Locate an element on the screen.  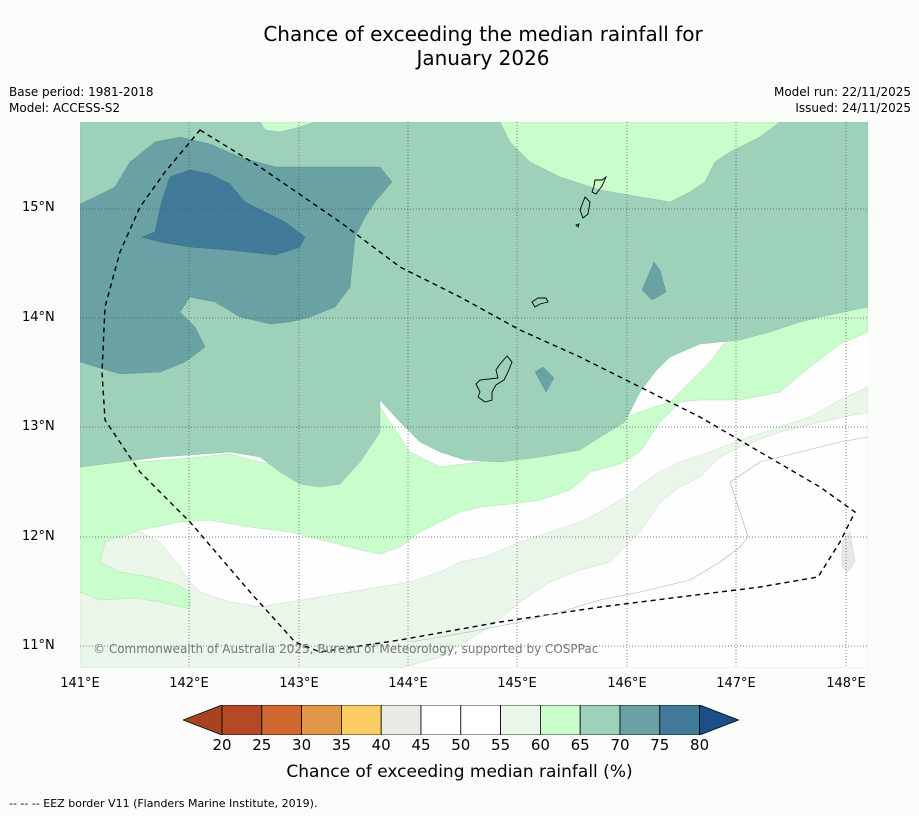
lon-label-148: 148°E is located at coordinates (846, 683).